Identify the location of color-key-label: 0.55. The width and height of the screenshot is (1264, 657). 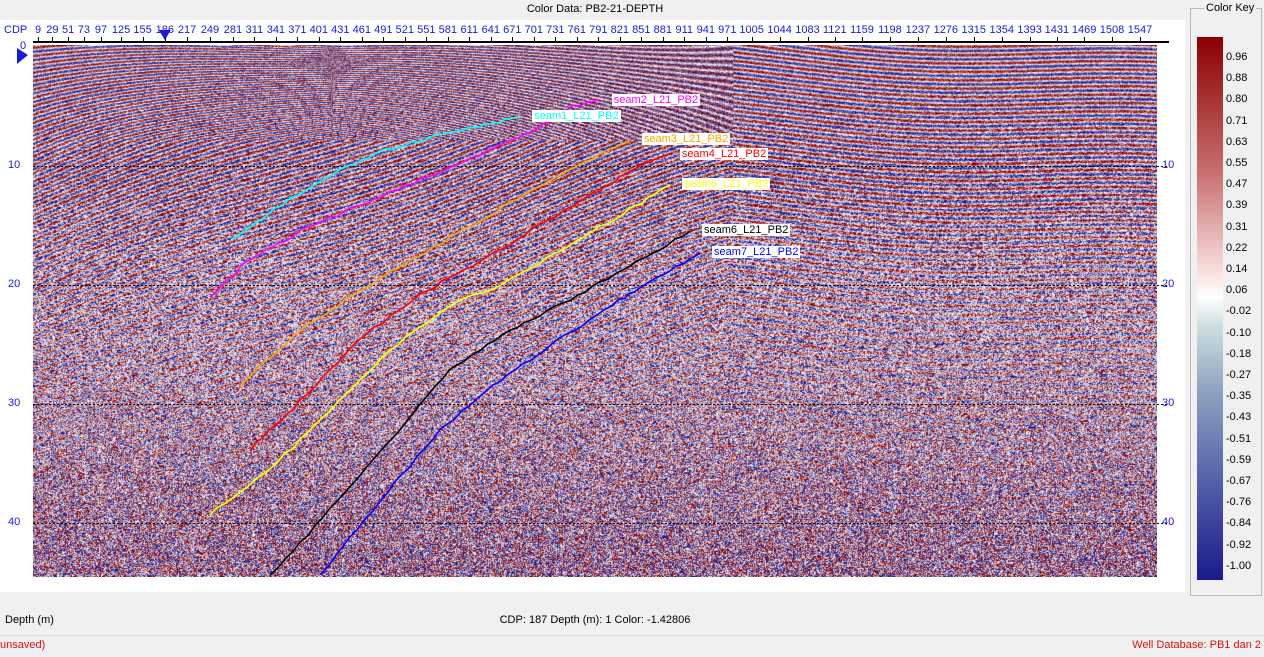
(1237, 163).